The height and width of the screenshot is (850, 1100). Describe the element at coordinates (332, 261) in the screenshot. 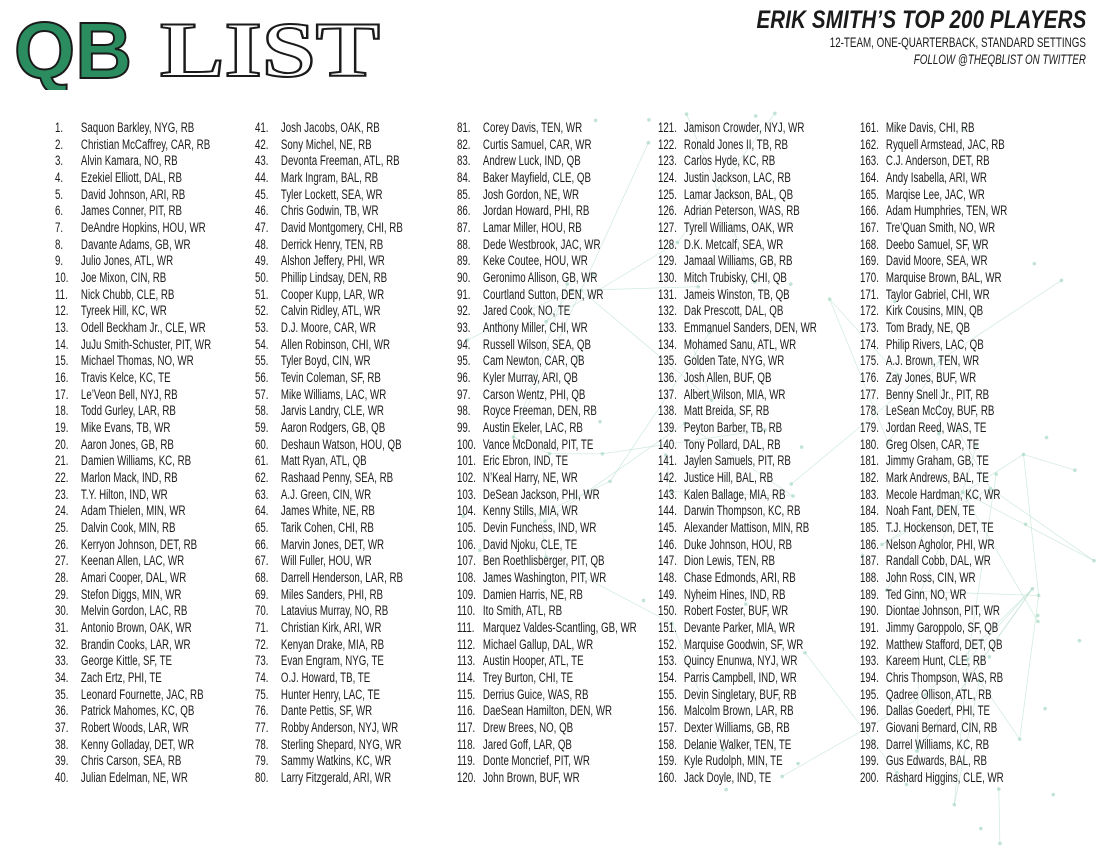

I see `player-name-team-position: Alshon Jeffery, PHI, WR` at that location.